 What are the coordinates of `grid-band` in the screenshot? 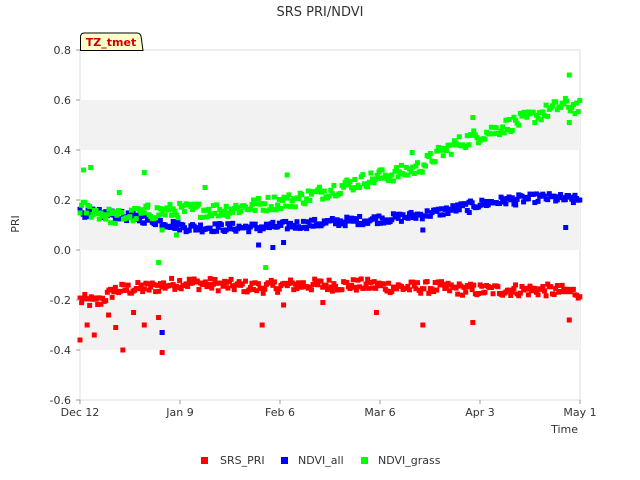 It's located at (330, 325).